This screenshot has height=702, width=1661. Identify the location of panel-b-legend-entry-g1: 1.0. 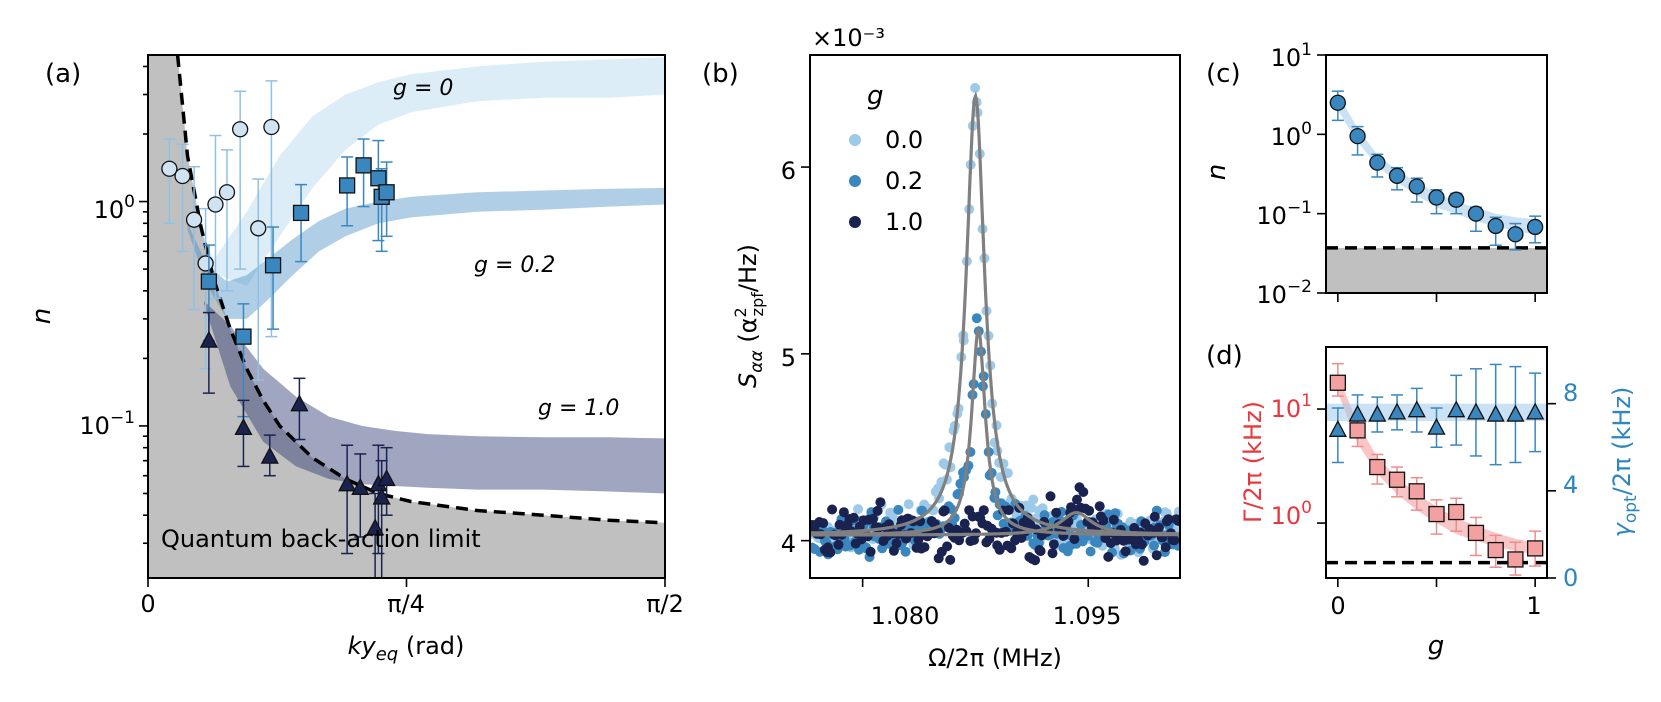
(904, 222).